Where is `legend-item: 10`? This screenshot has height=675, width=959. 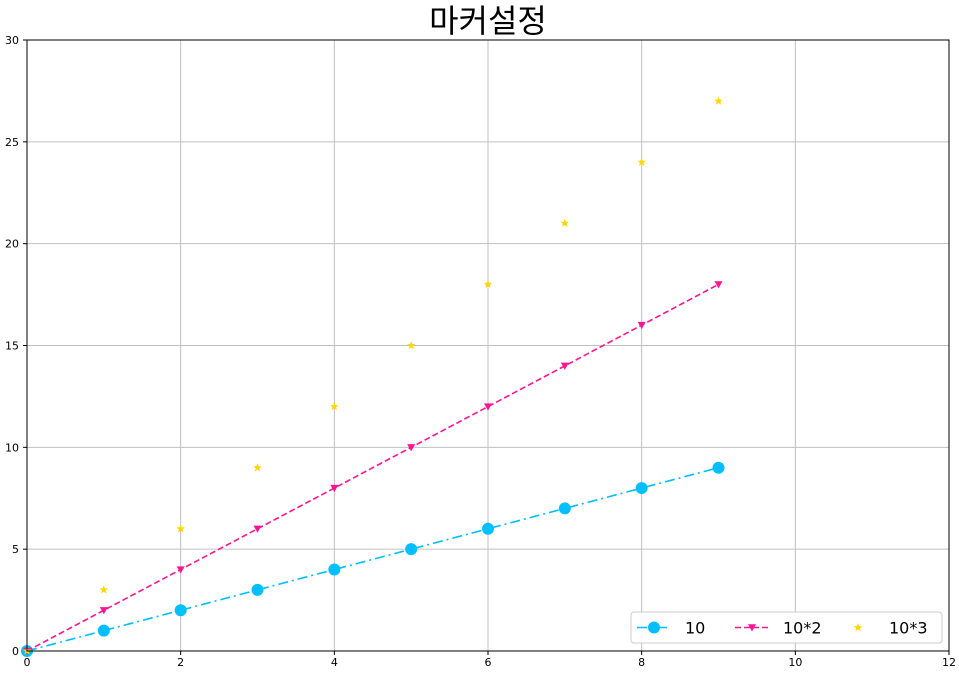
legend-item: 10 is located at coordinates (671, 628).